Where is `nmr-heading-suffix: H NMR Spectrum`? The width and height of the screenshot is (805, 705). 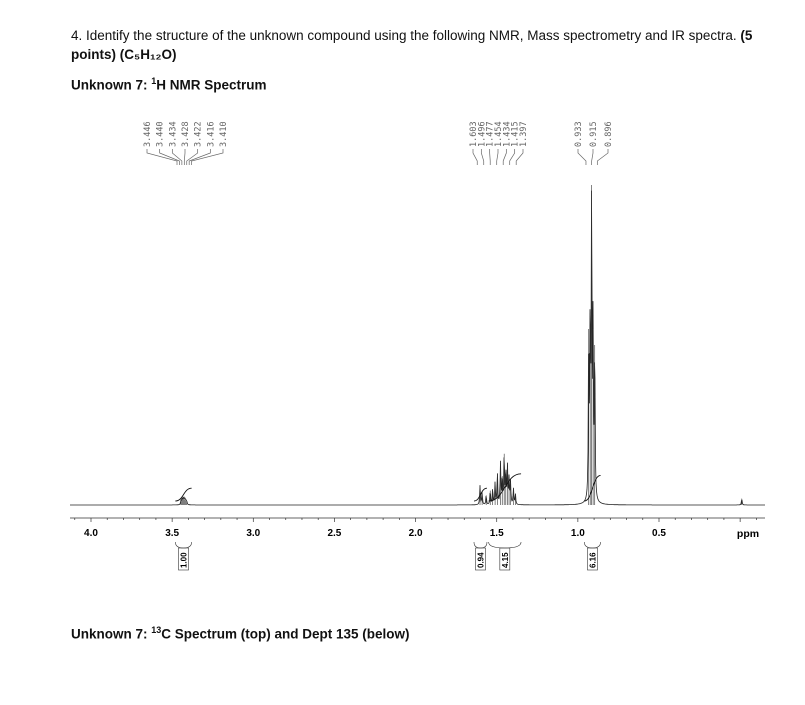 nmr-heading-suffix: H NMR Spectrum is located at coordinates (211, 85).